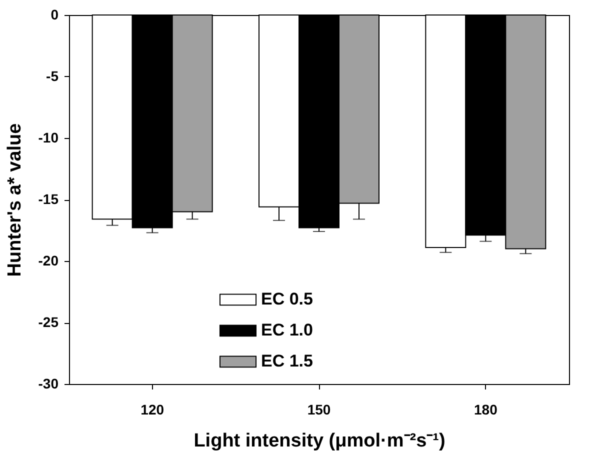 The width and height of the screenshot is (596, 460). I want to click on y-tick-label: -10, so click(48, 138).